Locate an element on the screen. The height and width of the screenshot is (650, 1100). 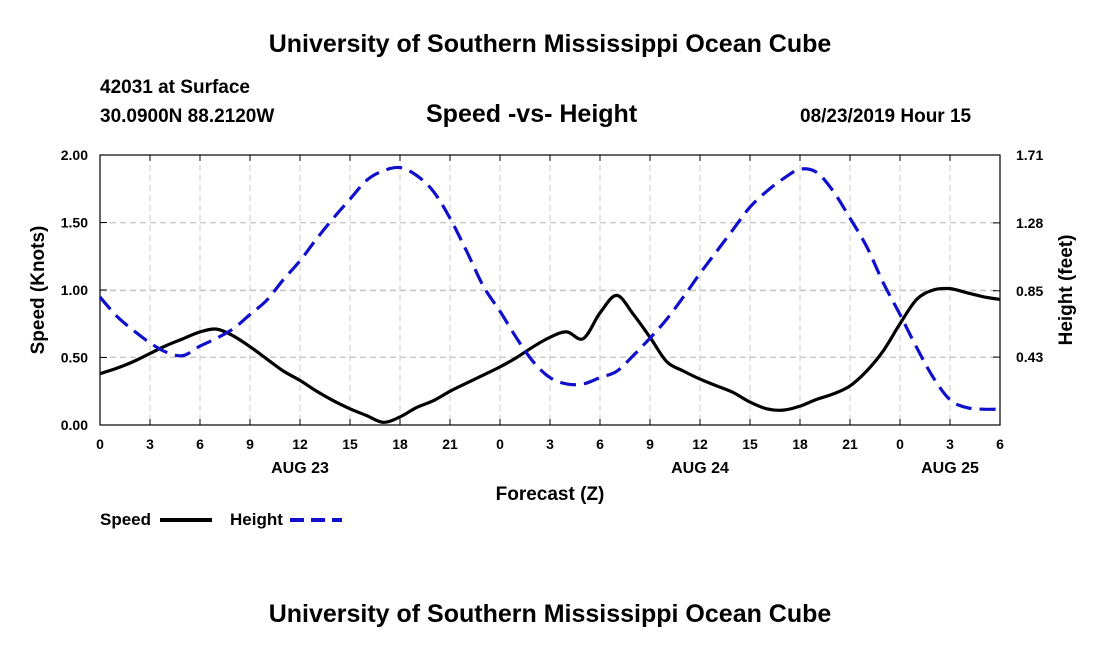
y-tick-label: 1.50 is located at coordinates (74, 223).